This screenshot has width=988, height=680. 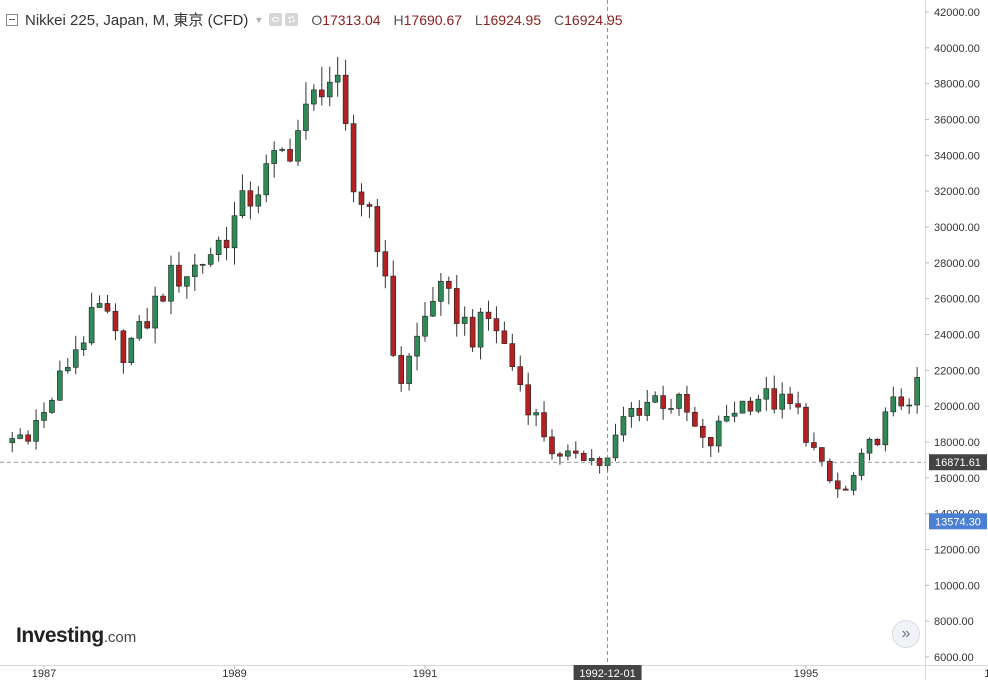 I want to click on scroll-to-latest-button: », so click(x=906, y=634).